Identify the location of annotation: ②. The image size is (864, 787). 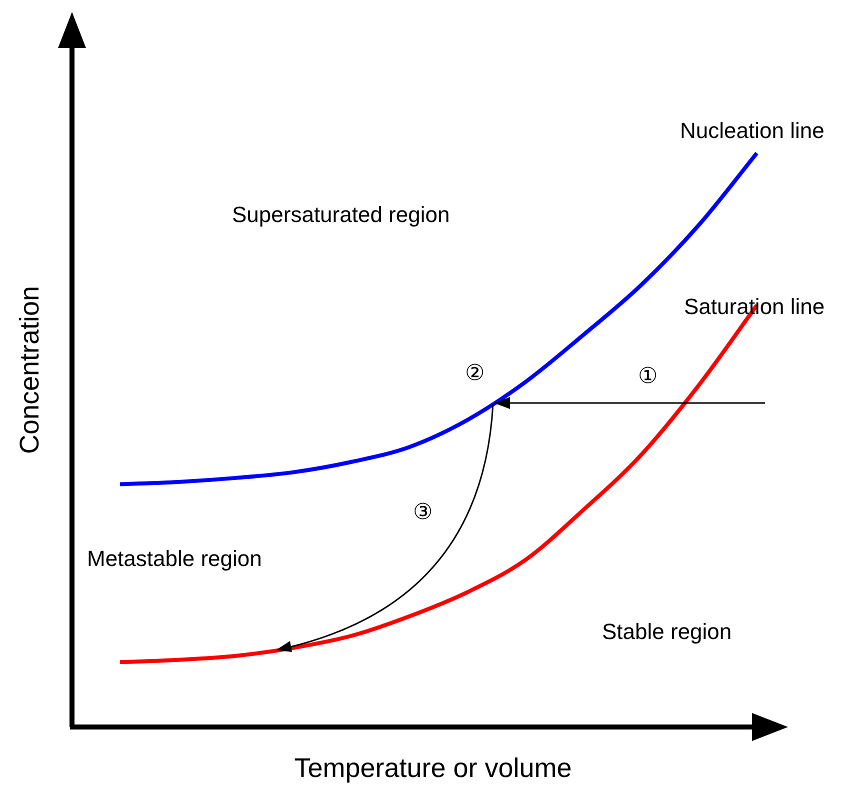
(475, 372).